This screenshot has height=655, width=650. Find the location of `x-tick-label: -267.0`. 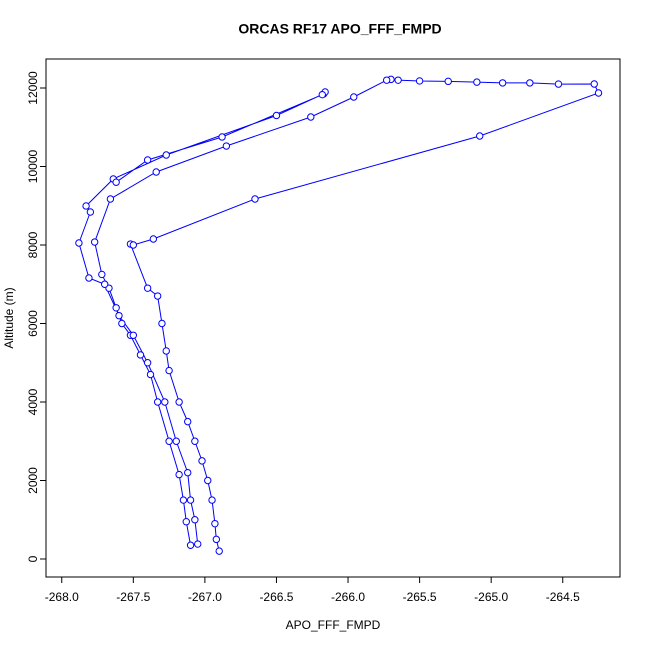

x-tick-label: -267.0 is located at coordinates (205, 597).